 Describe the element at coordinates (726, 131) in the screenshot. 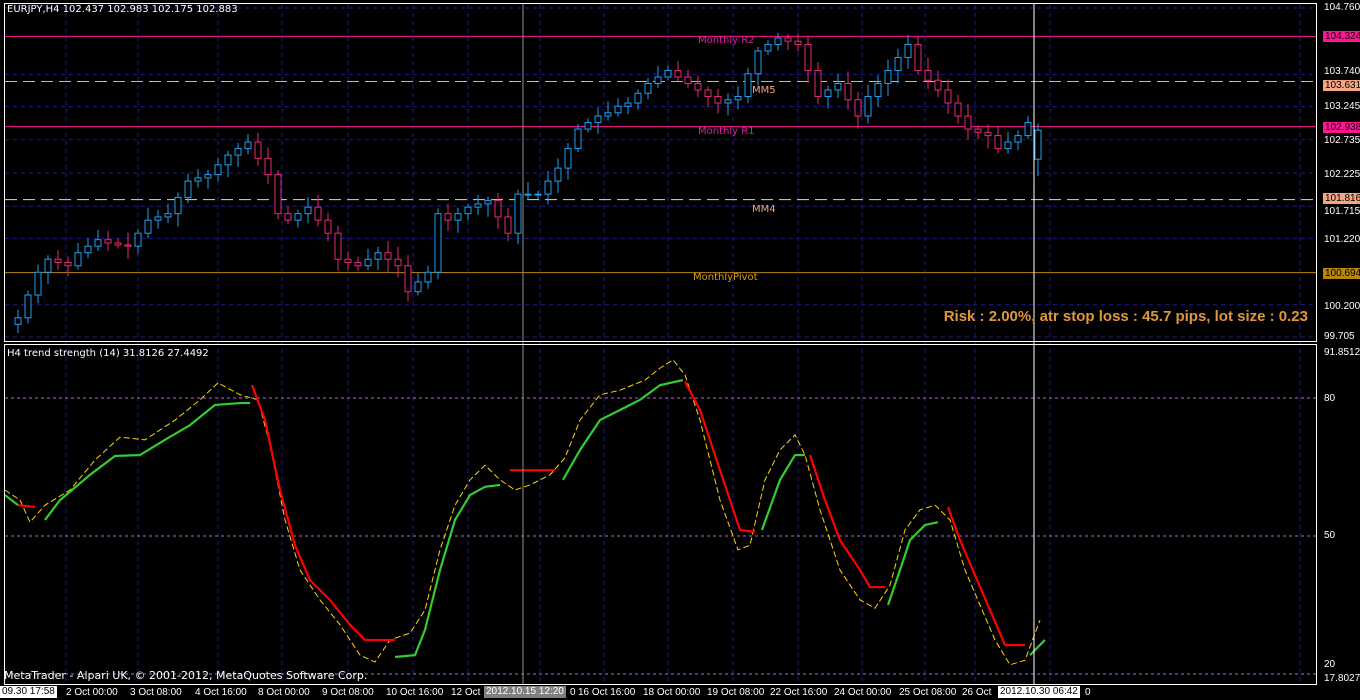

I see `level-label: Monthly R1` at that location.